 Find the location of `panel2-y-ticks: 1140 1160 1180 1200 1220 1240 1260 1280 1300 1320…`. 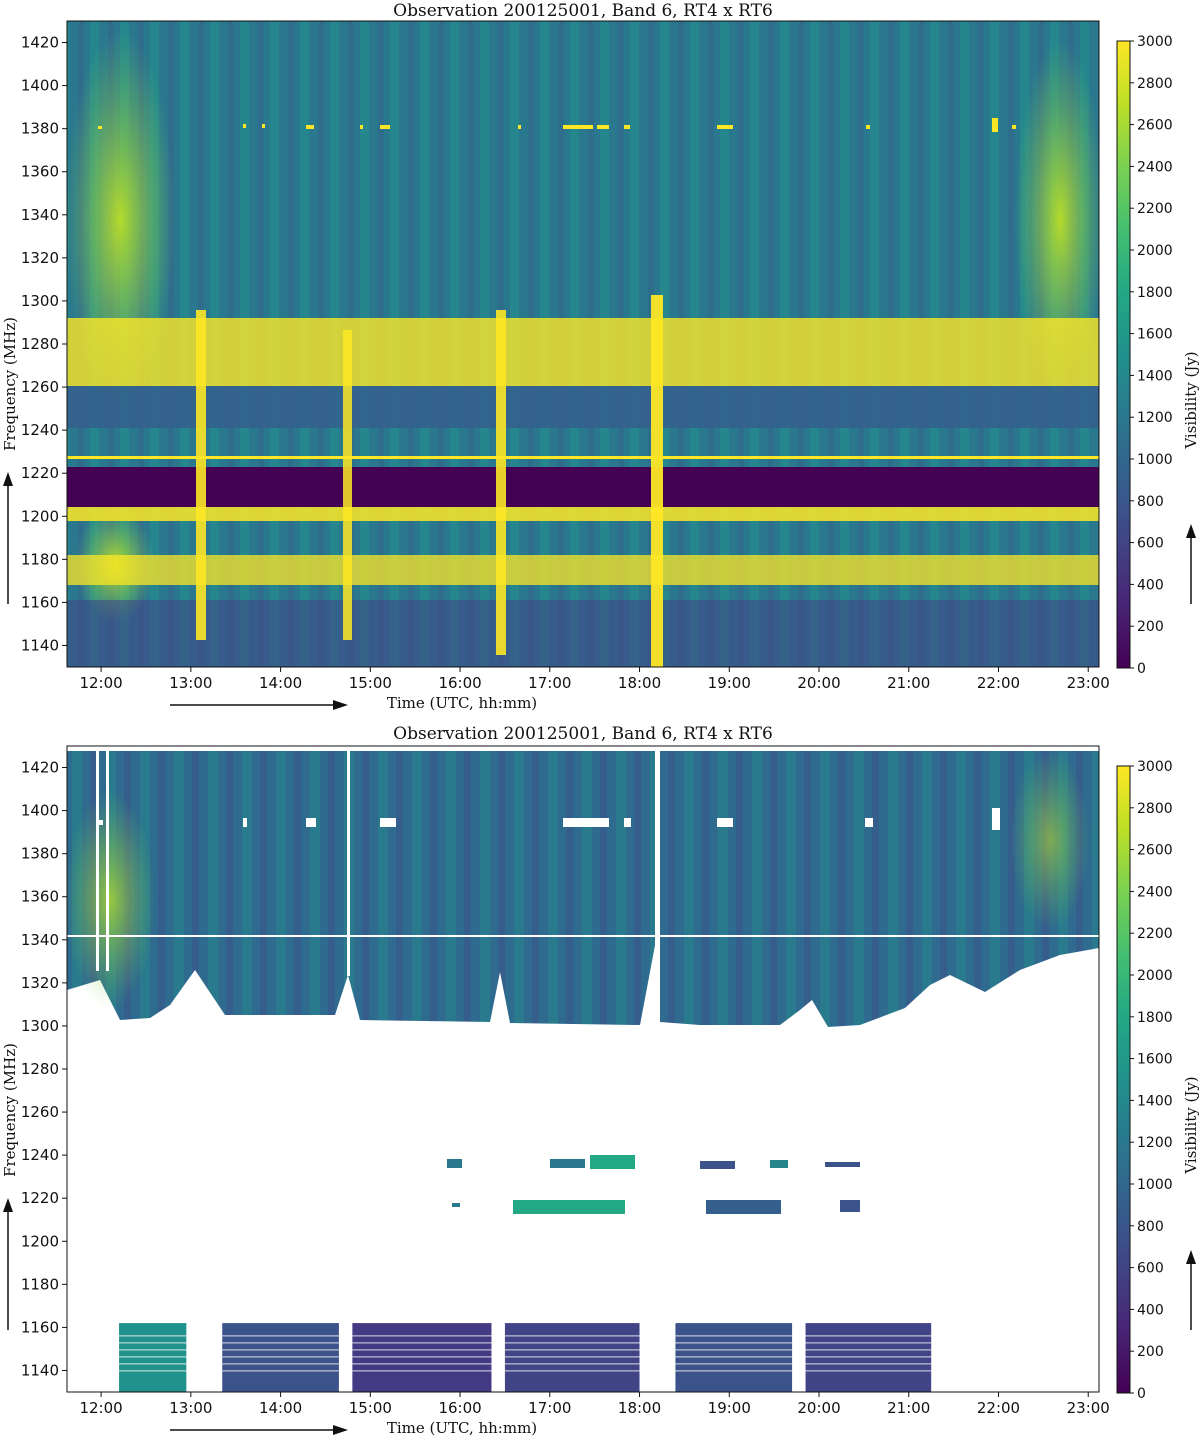

panel2-y-ticks: 1140 1160 1180 1200 1220 1240 1260 1280 1300 1320… is located at coordinates (44, 1069).